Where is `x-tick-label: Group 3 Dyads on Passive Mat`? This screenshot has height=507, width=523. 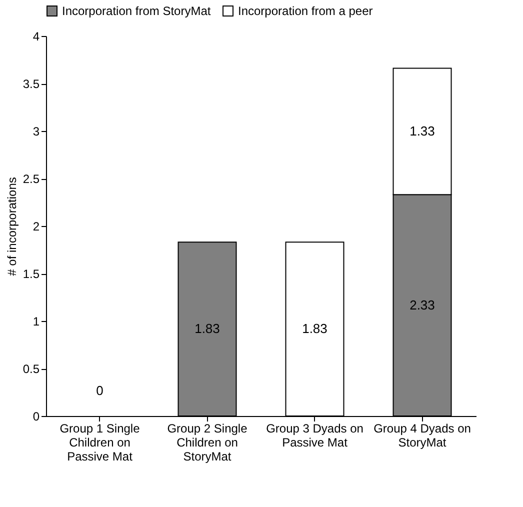 x-tick-label: Group 3 Dyads on Passive Mat is located at coordinates (315, 436).